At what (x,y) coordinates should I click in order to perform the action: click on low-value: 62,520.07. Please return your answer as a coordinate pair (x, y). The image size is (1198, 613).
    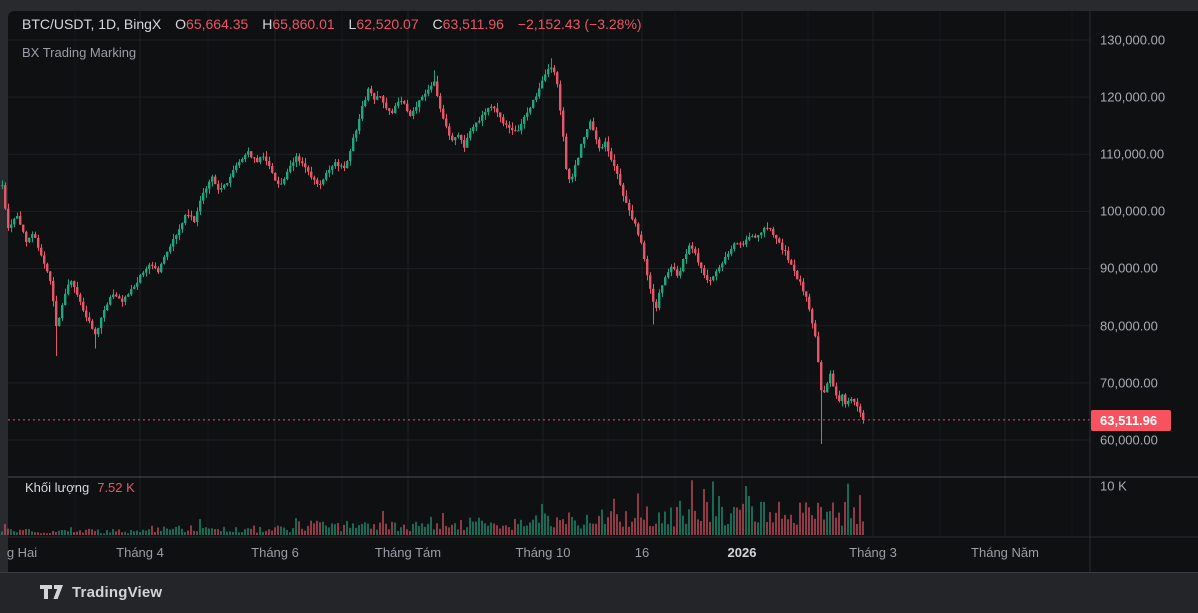
    Looking at the image, I should click on (387, 24).